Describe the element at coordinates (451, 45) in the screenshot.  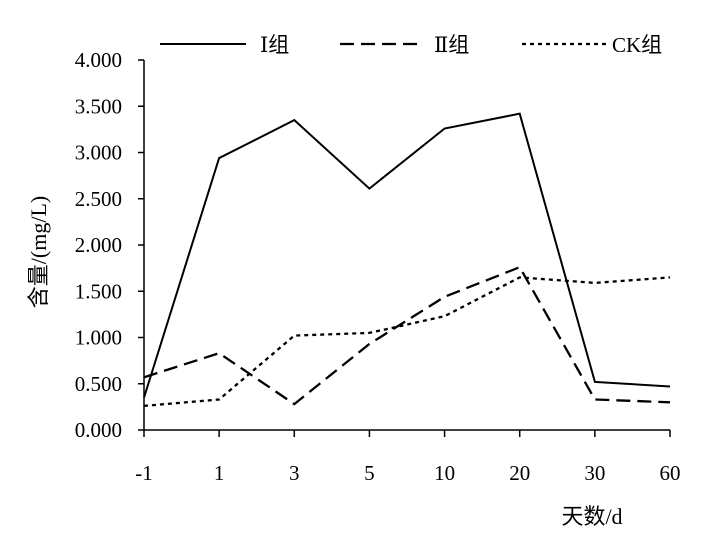
I see `legend-label: Ⅱ组` at that location.